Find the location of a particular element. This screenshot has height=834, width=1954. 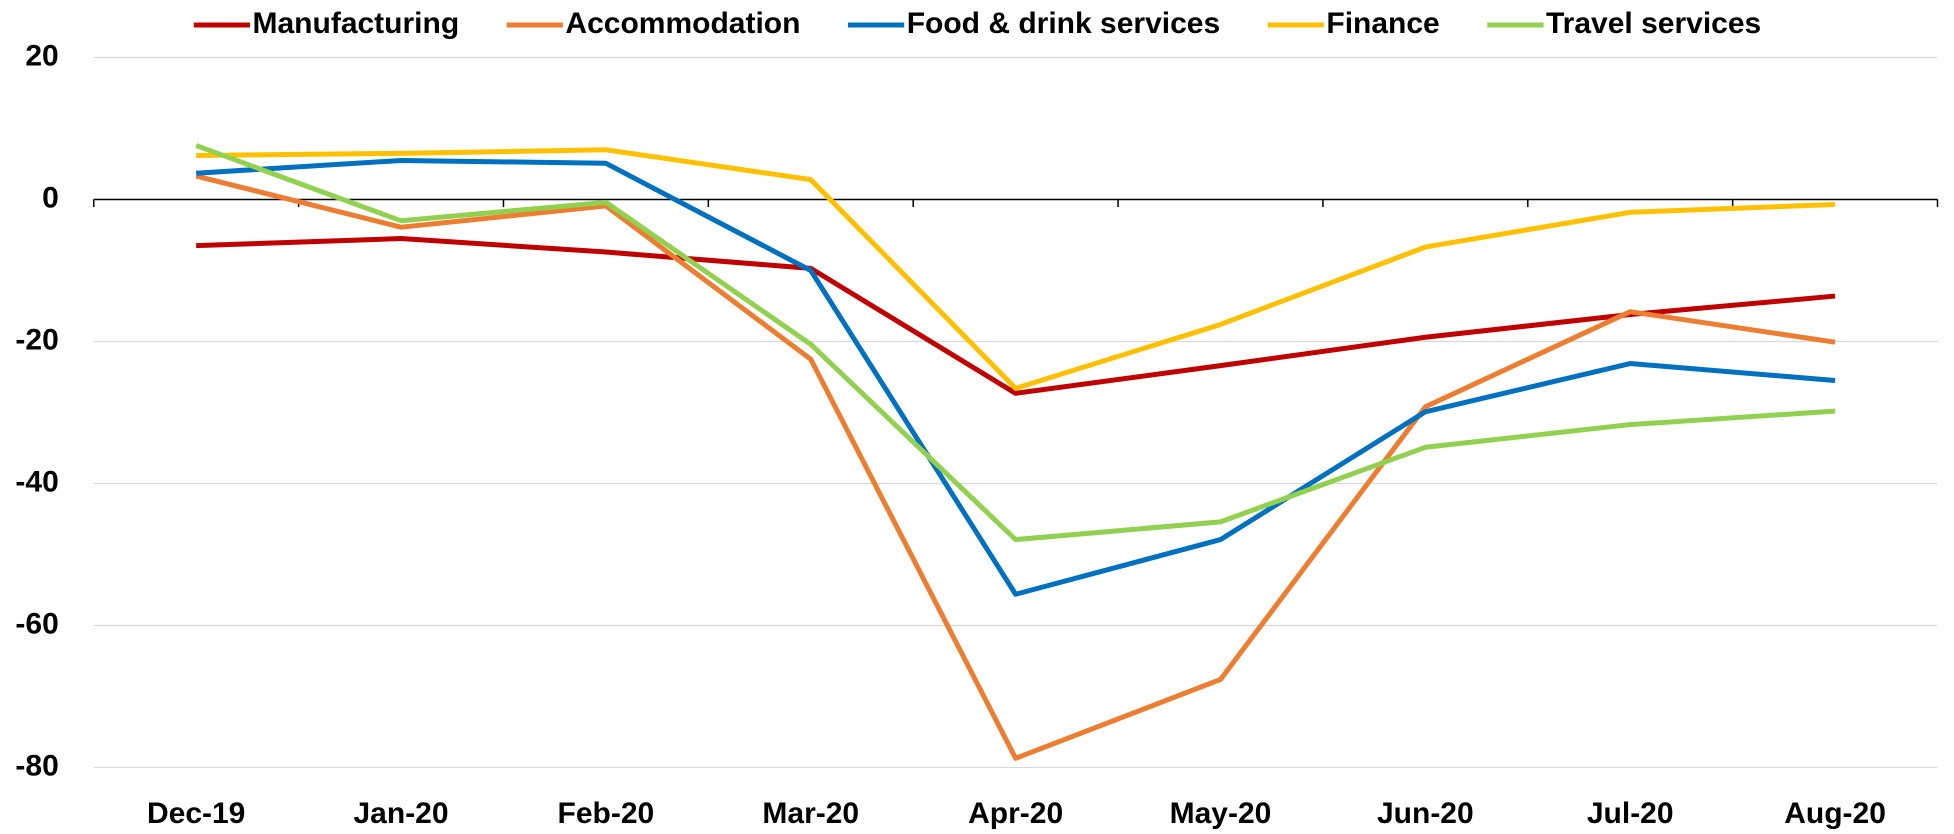

y-tick-label: -40 is located at coordinates (36, 481).